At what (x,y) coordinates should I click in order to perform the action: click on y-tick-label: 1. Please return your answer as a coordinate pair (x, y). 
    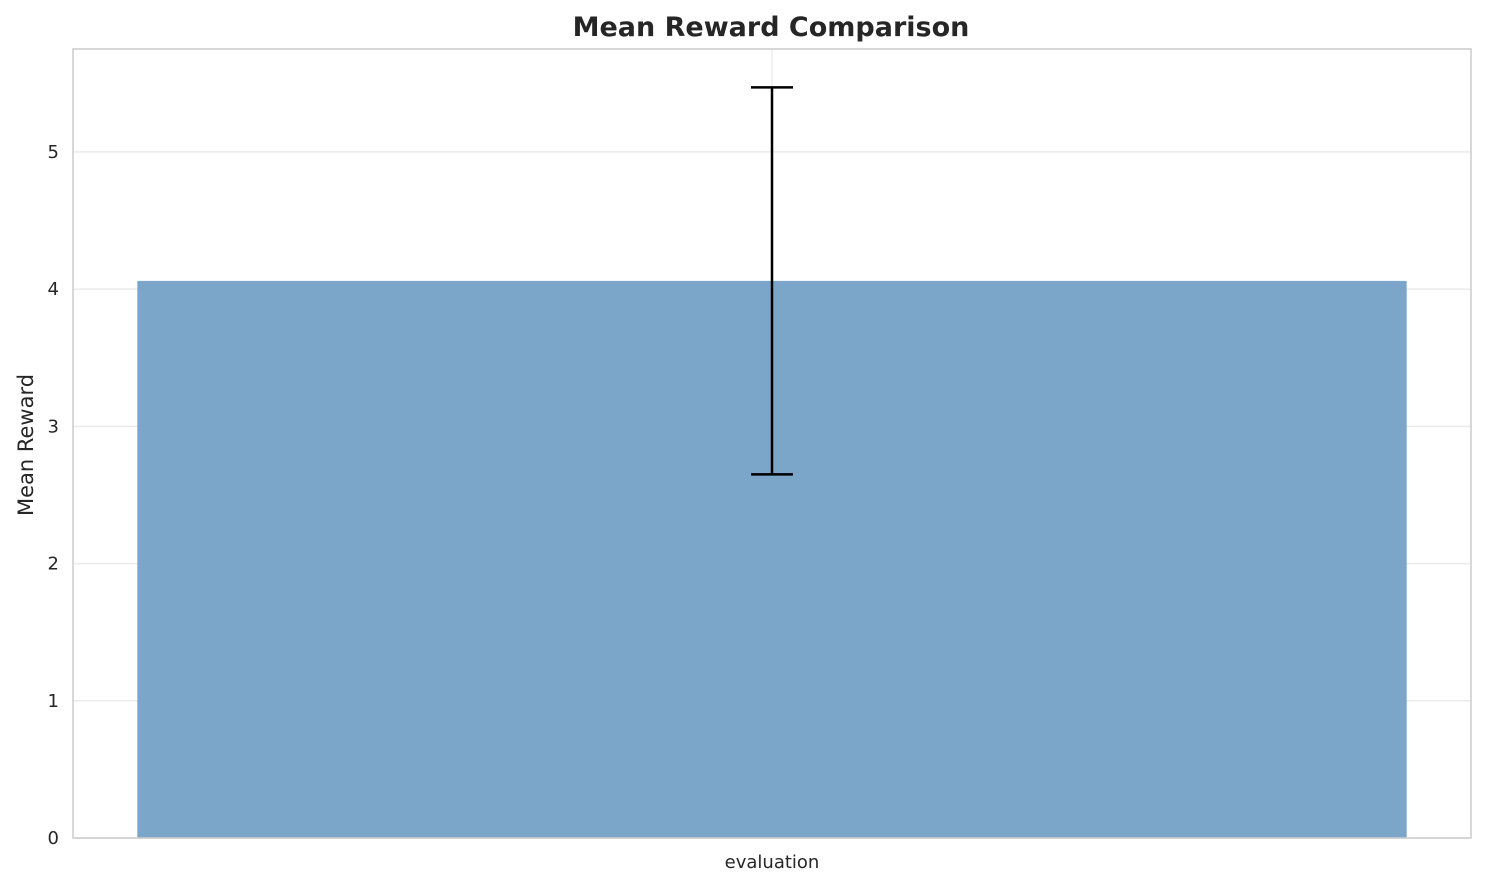
    Looking at the image, I should click on (53, 701).